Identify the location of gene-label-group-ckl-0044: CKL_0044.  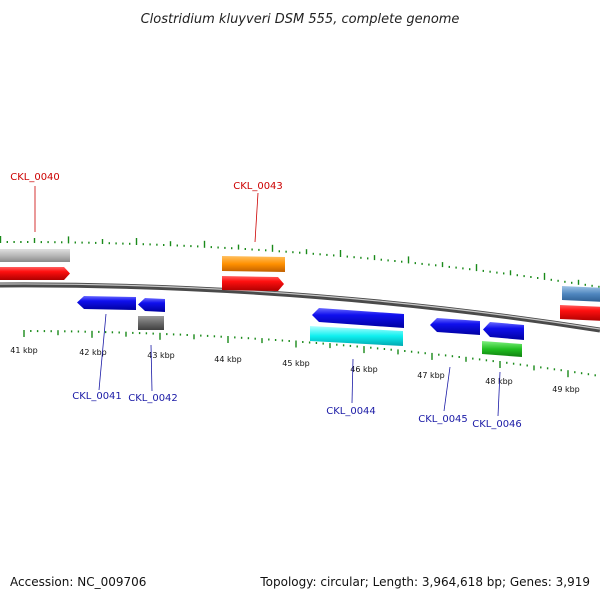
(351, 387).